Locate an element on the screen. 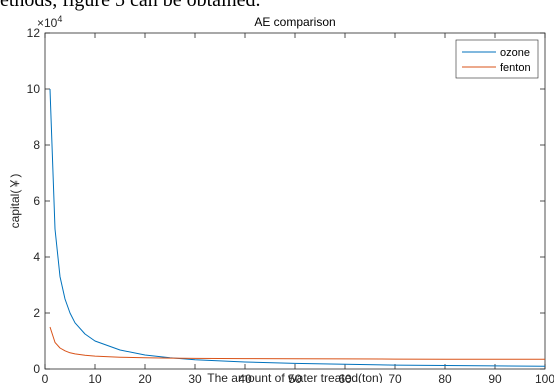 This screenshot has height=383, width=554. x-tick-label: 50 is located at coordinates (295, 377).